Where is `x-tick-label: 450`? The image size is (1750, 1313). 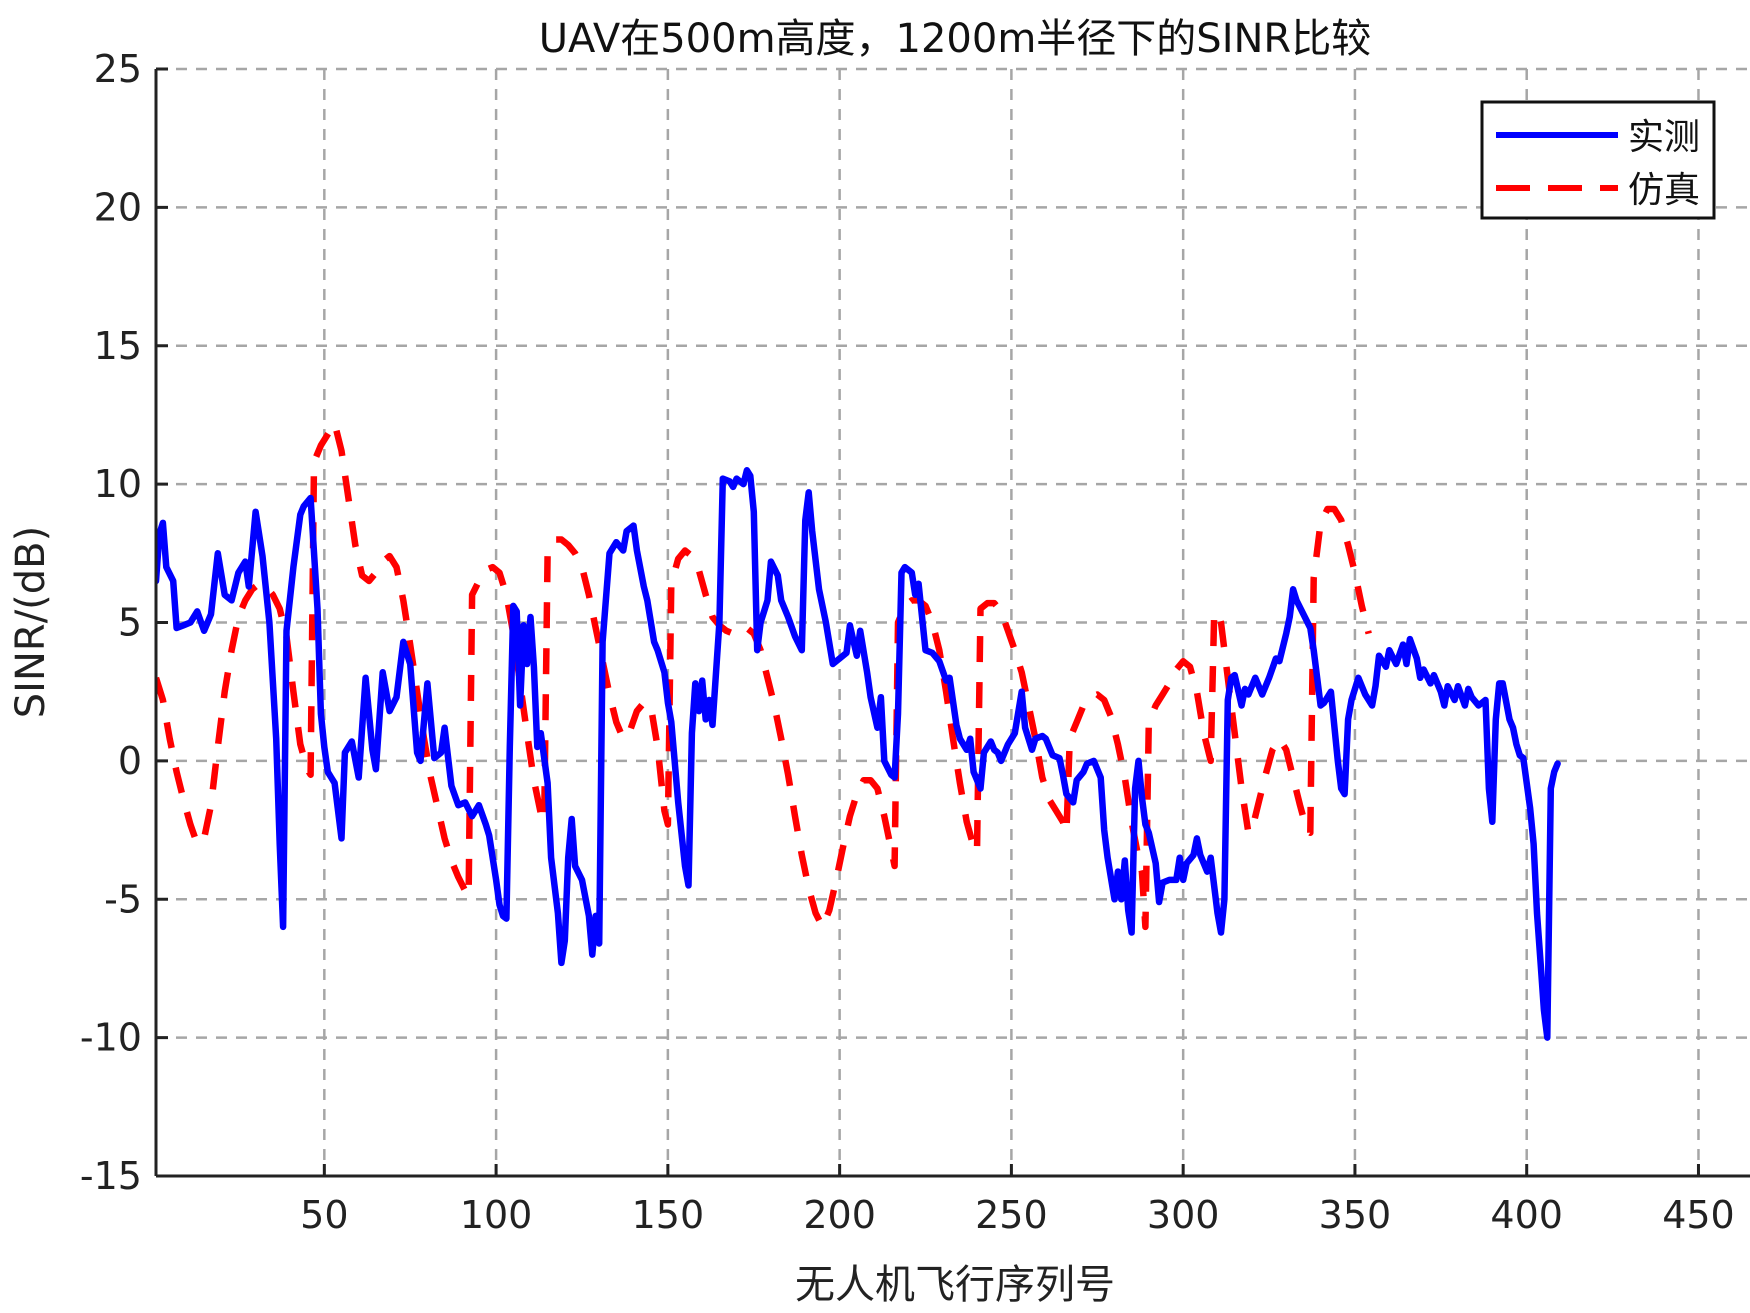
x-tick-label: 450 is located at coordinates (1698, 1215).